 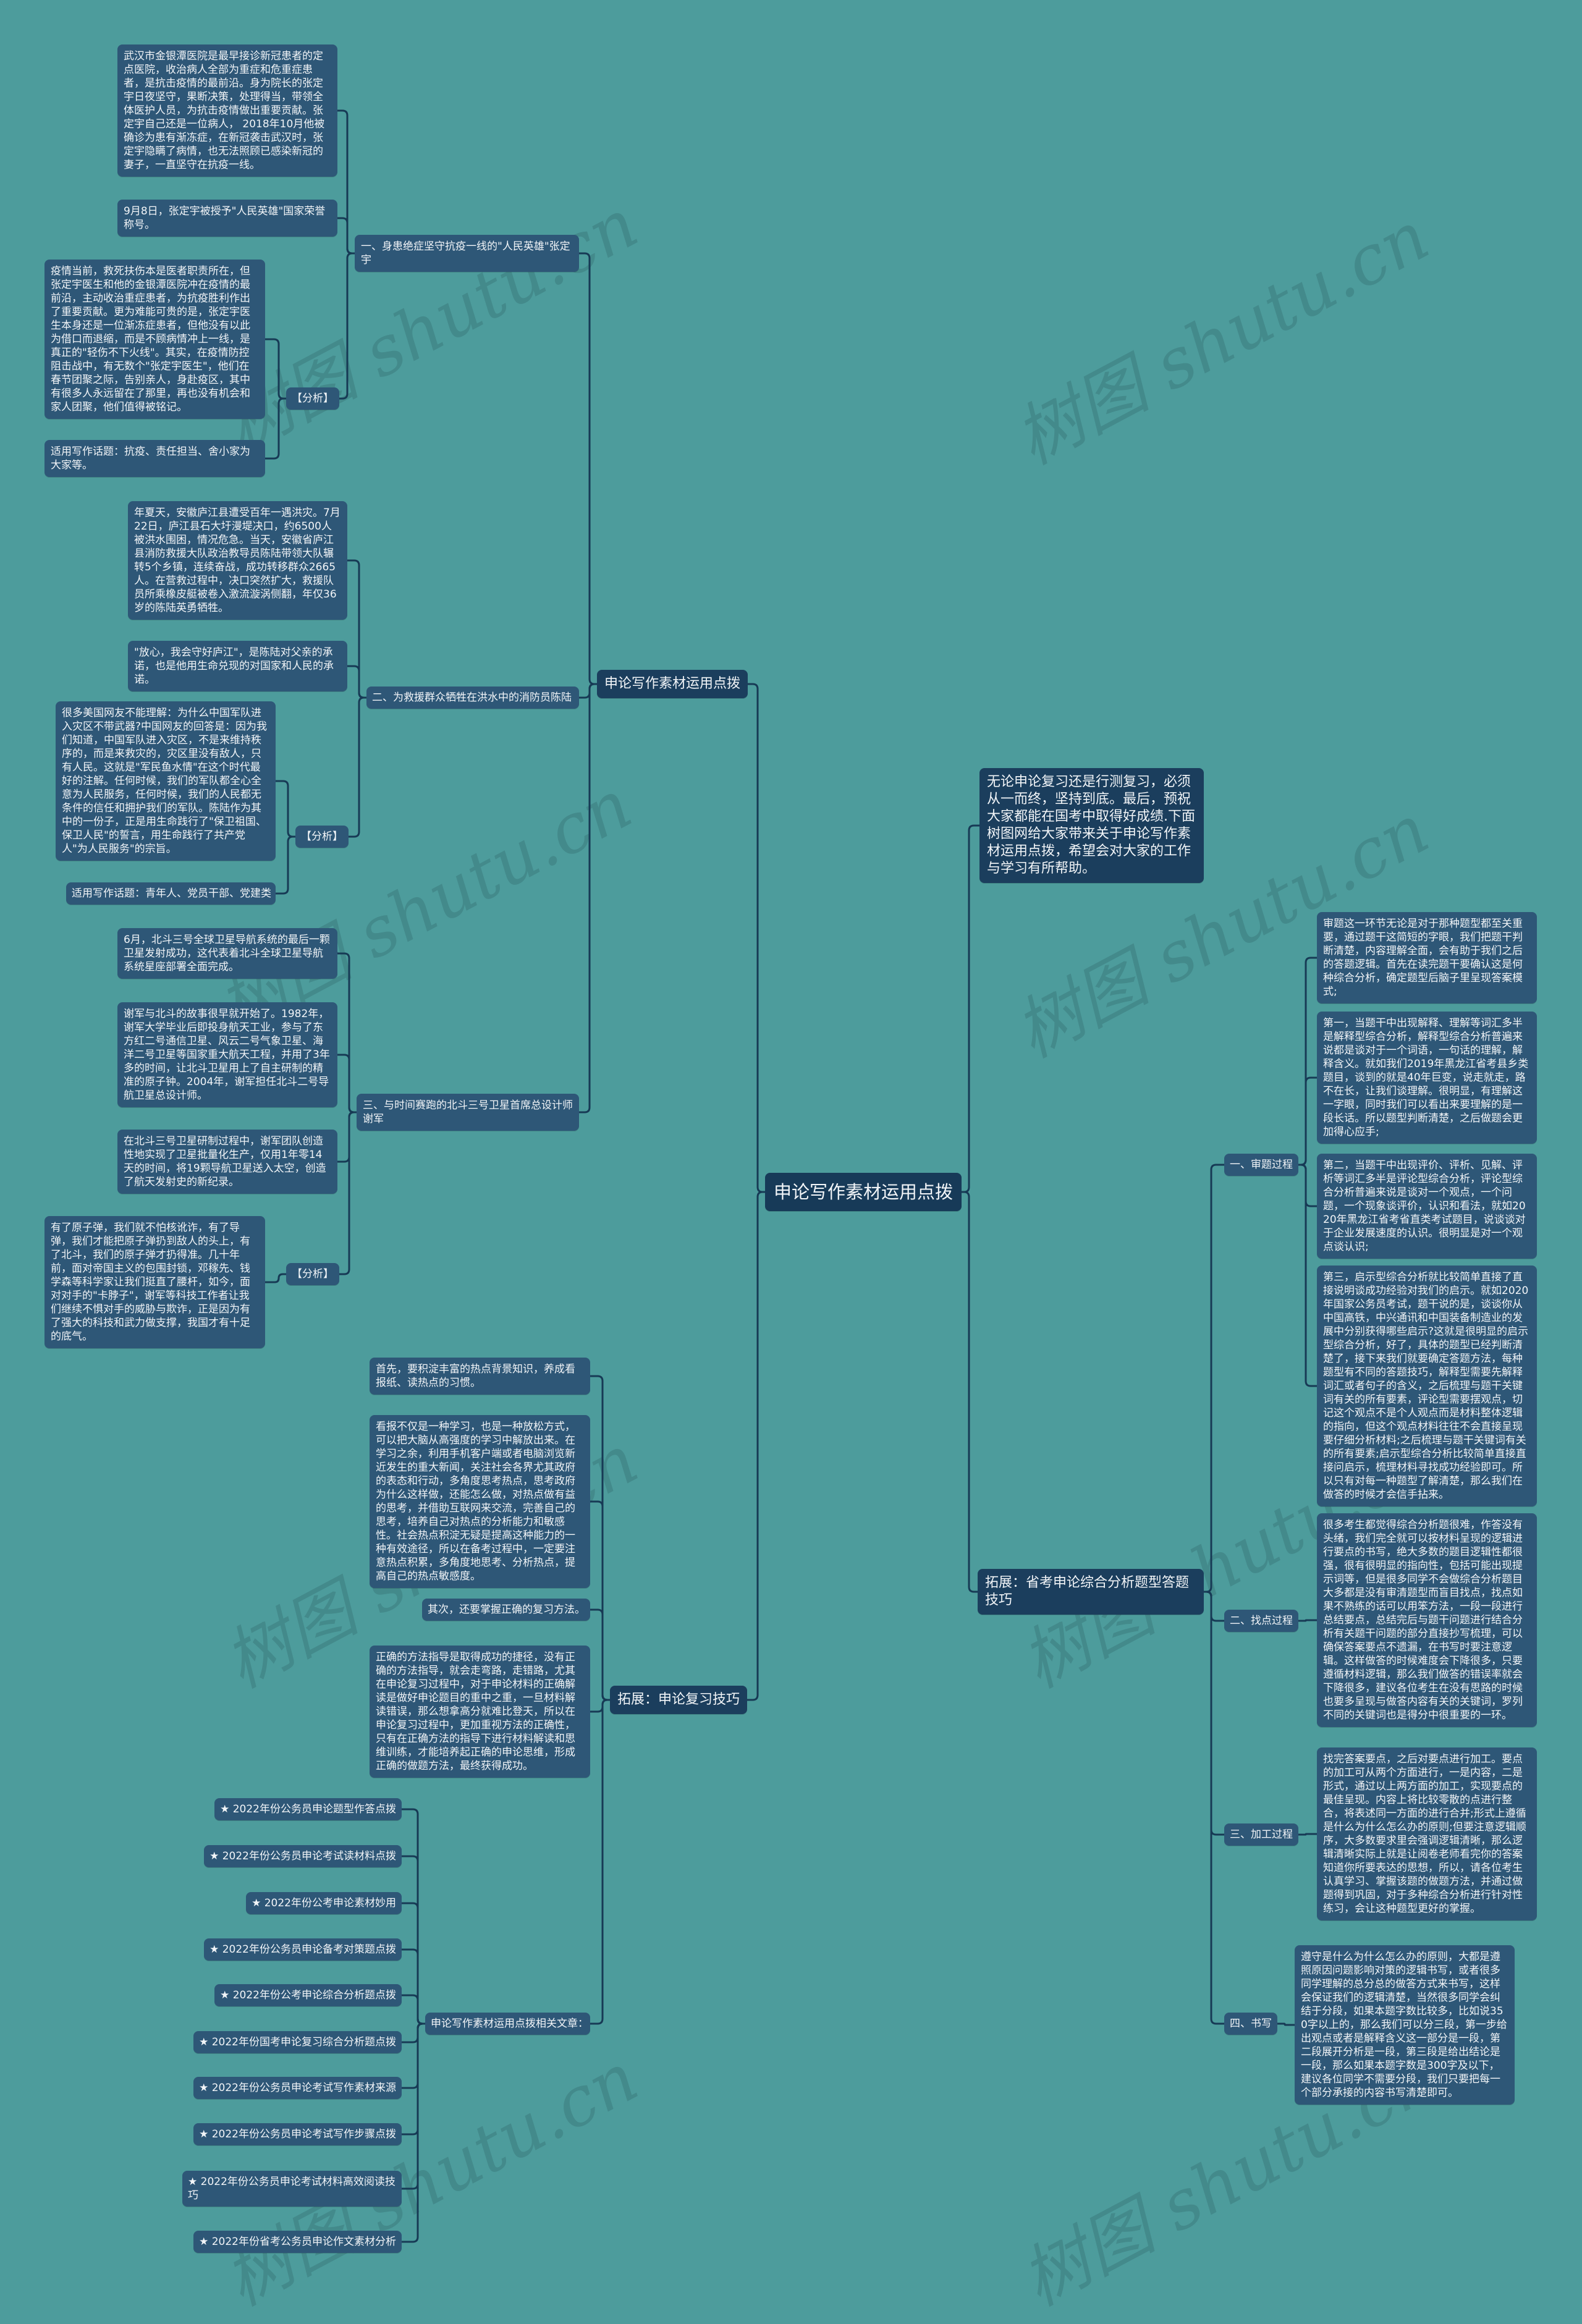 What do you see at coordinates (297, 2242) in the screenshot?
I see `article-link: ★ 2022年份省考公务员申论作文素材分析` at bounding box center [297, 2242].